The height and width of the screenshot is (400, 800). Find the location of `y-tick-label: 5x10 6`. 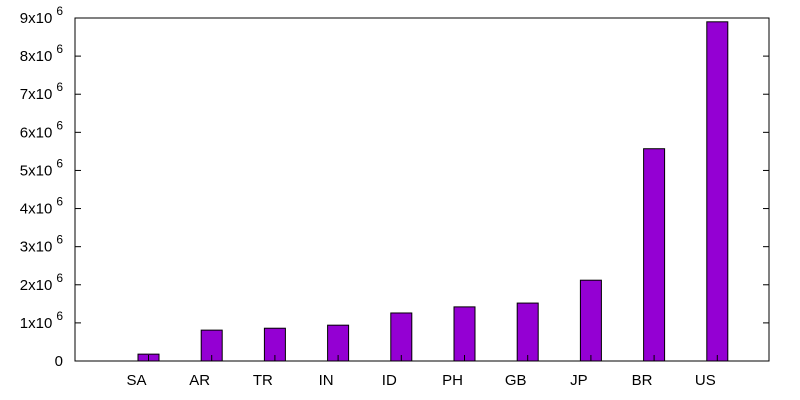

y-tick-label: 5x10 6 is located at coordinates (42, 167).